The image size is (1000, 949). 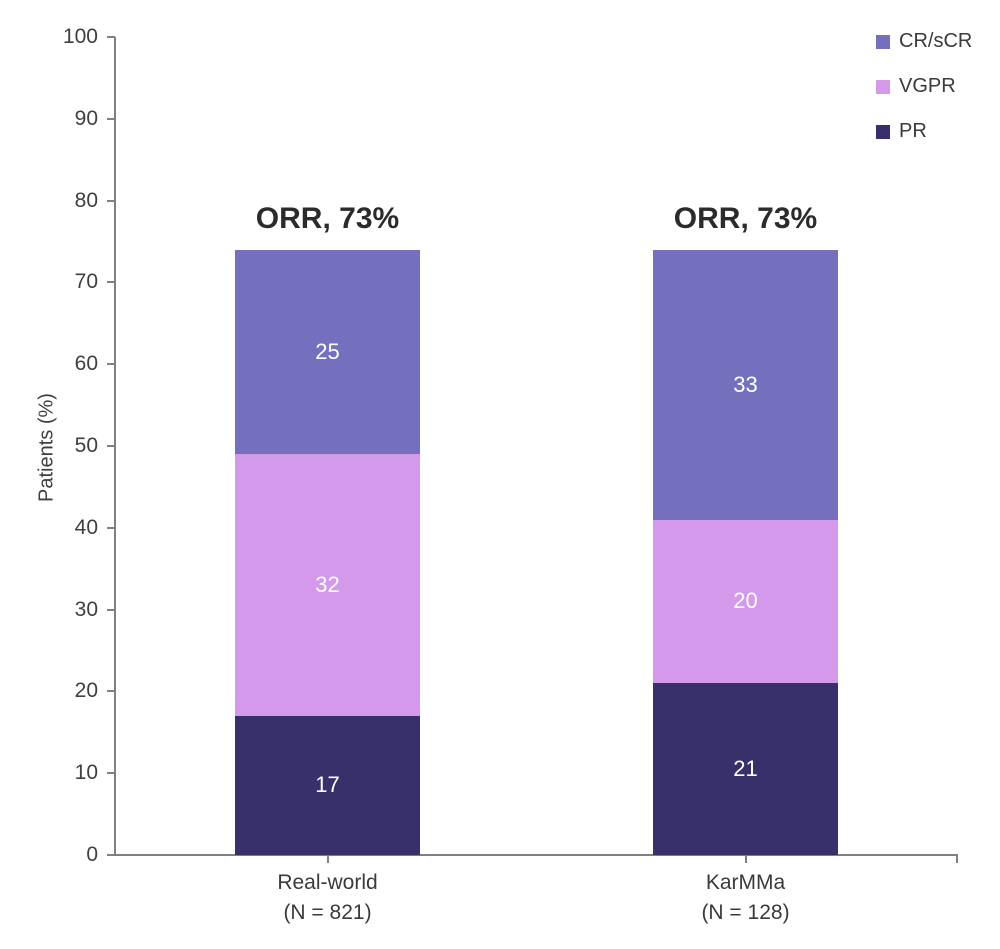 What do you see at coordinates (86, 773) in the screenshot?
I see `y-tick-label: 10` at bounding box center [86, 773].